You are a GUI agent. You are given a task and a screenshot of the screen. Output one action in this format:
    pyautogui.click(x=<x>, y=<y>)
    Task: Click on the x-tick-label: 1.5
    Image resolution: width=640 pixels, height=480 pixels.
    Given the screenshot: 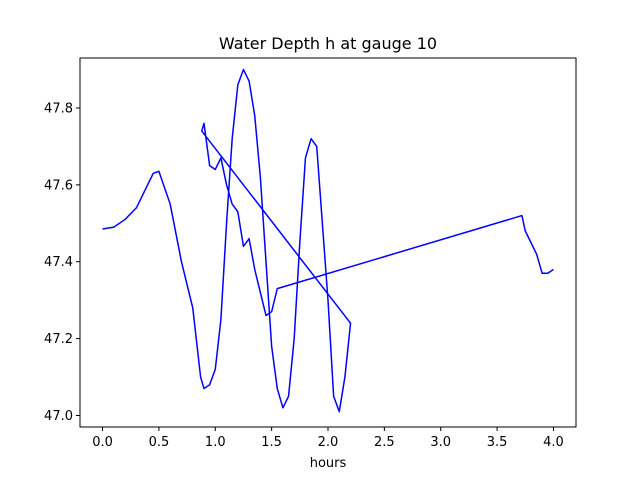 What is the action you would take?
    pyautogui.click(x=271, y=442)
    